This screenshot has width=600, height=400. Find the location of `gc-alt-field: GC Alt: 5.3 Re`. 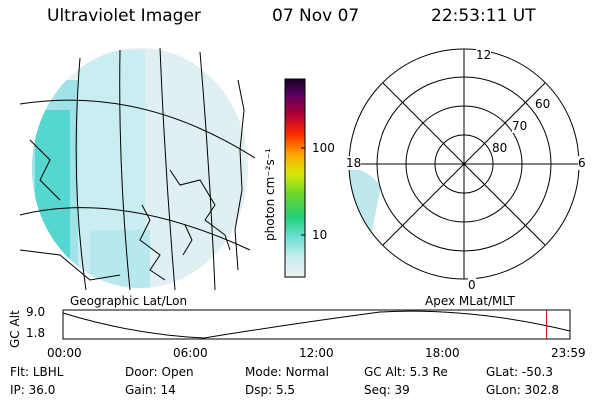

gc-alt-field: GC Alt: 5.3 Re is located at coordinates (406, 372).